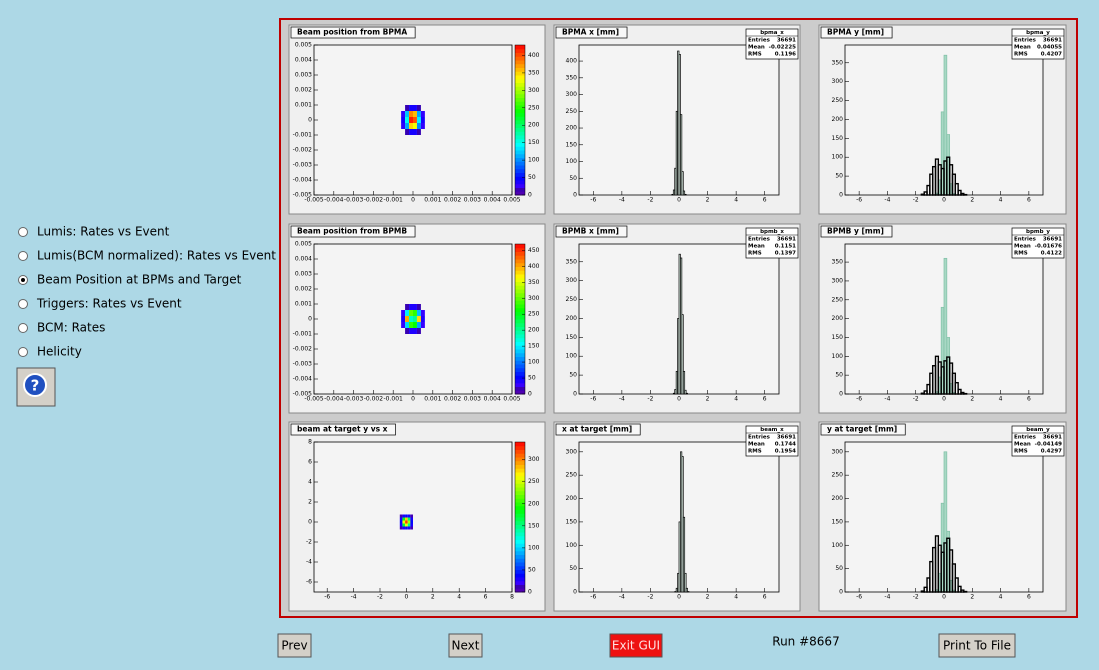 Image resolution: width=1099 pixels, height=670 pixels. I want to click on help-button: ?, so click(36, 387).